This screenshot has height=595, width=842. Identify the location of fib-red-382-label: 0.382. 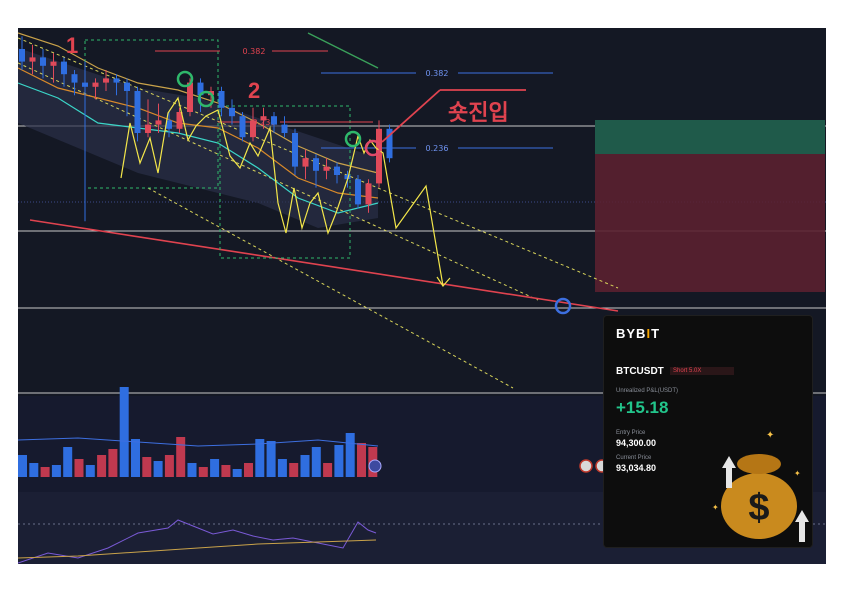
(254, 51).